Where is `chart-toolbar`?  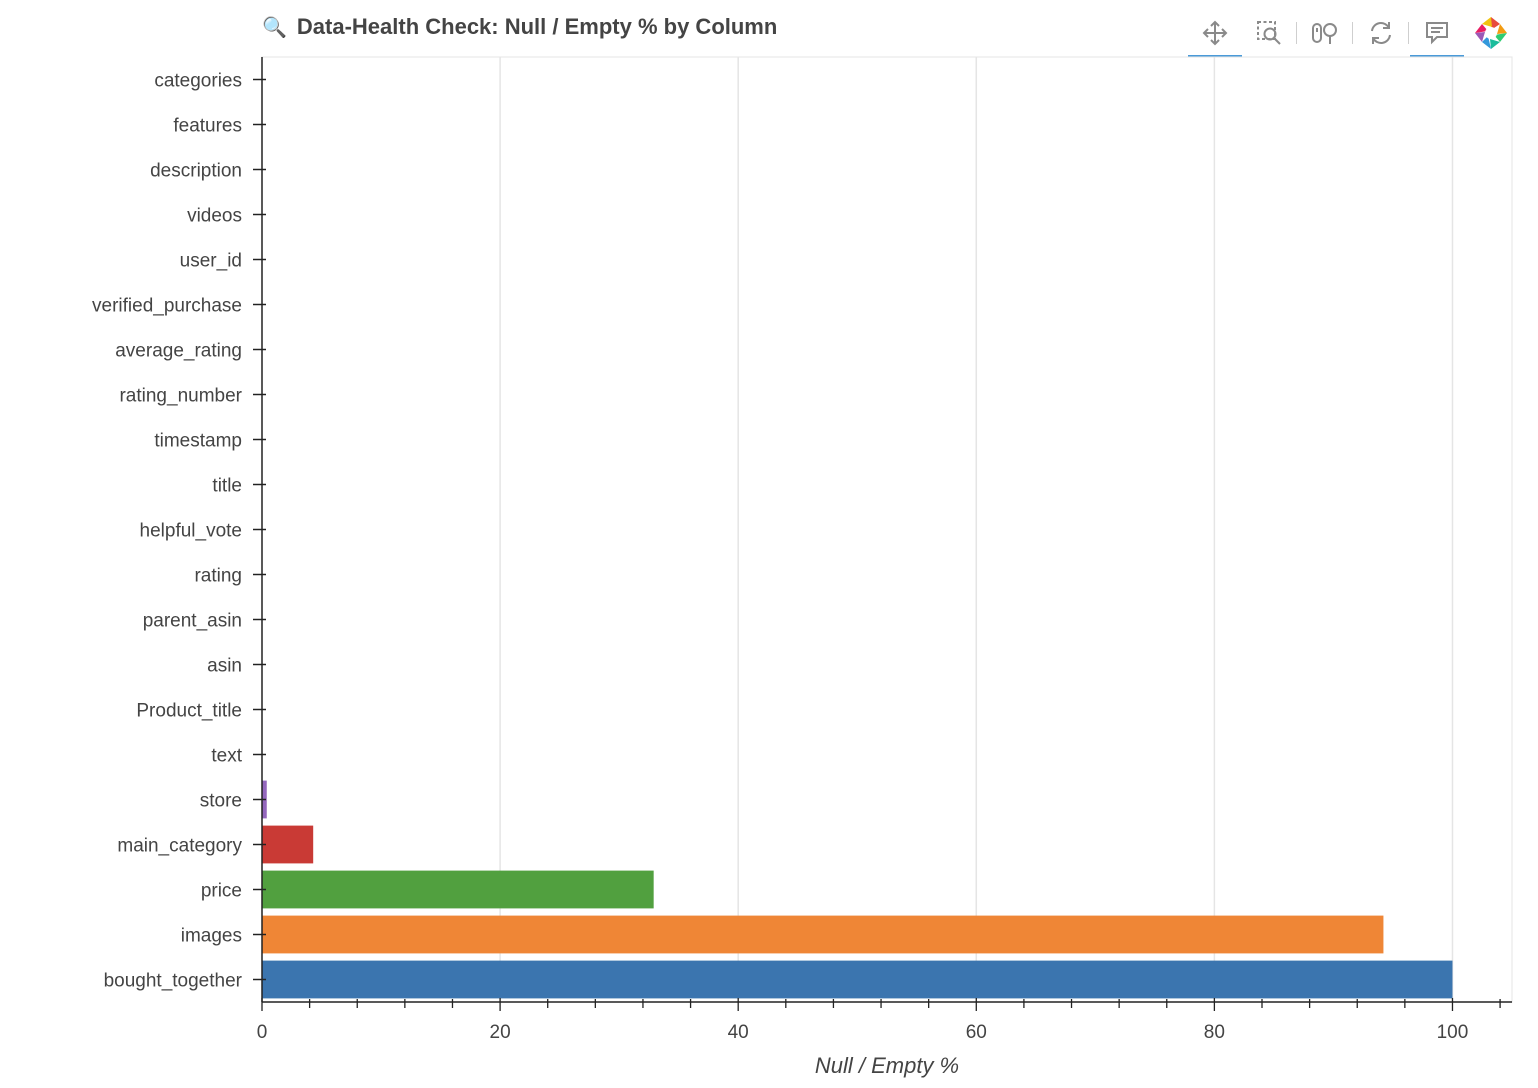 chart-toolbar is located at coordinates (1358, 34).